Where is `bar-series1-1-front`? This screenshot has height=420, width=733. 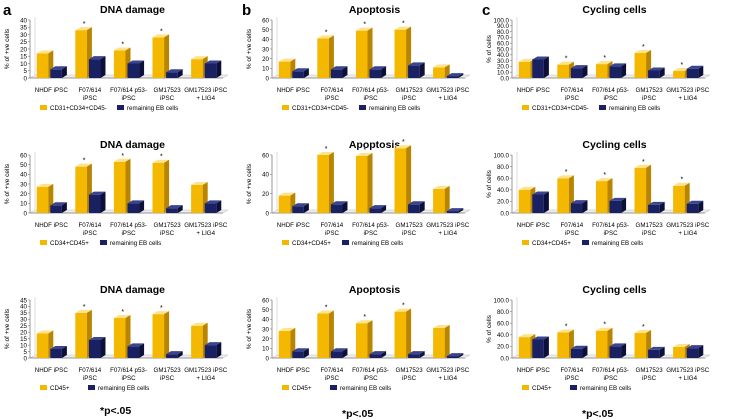
bar-series1-1-front is located at coordinates (81, 54).